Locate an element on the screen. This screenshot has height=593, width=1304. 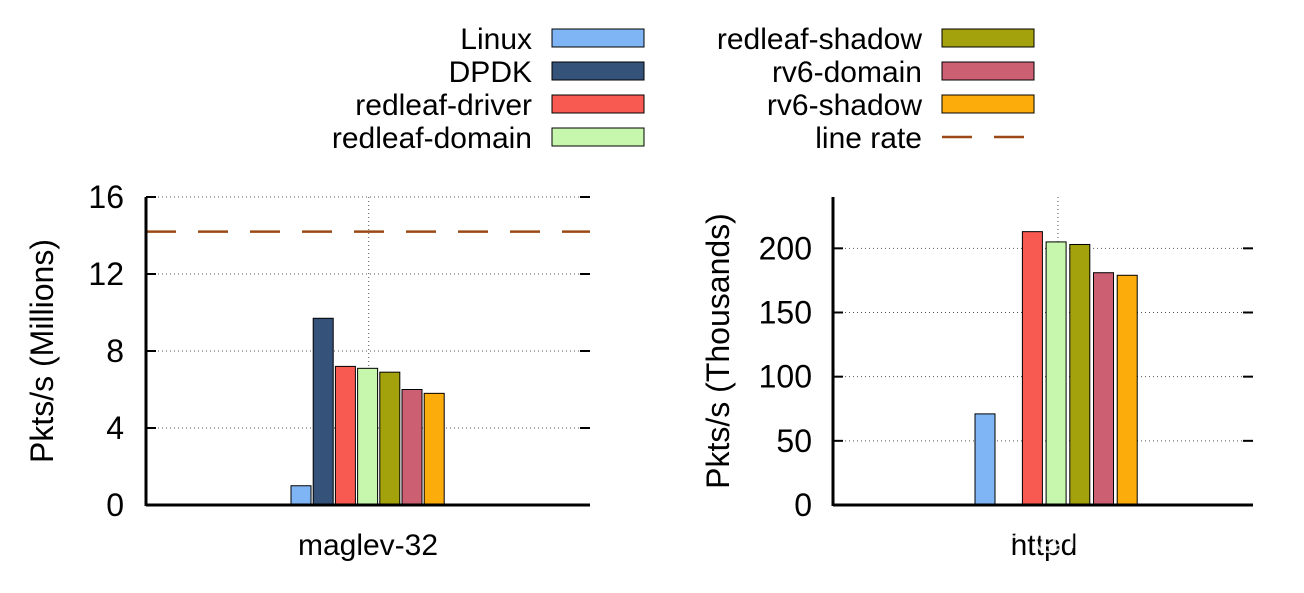
tick-label-8: 8 is located at coordinates (115, 351).